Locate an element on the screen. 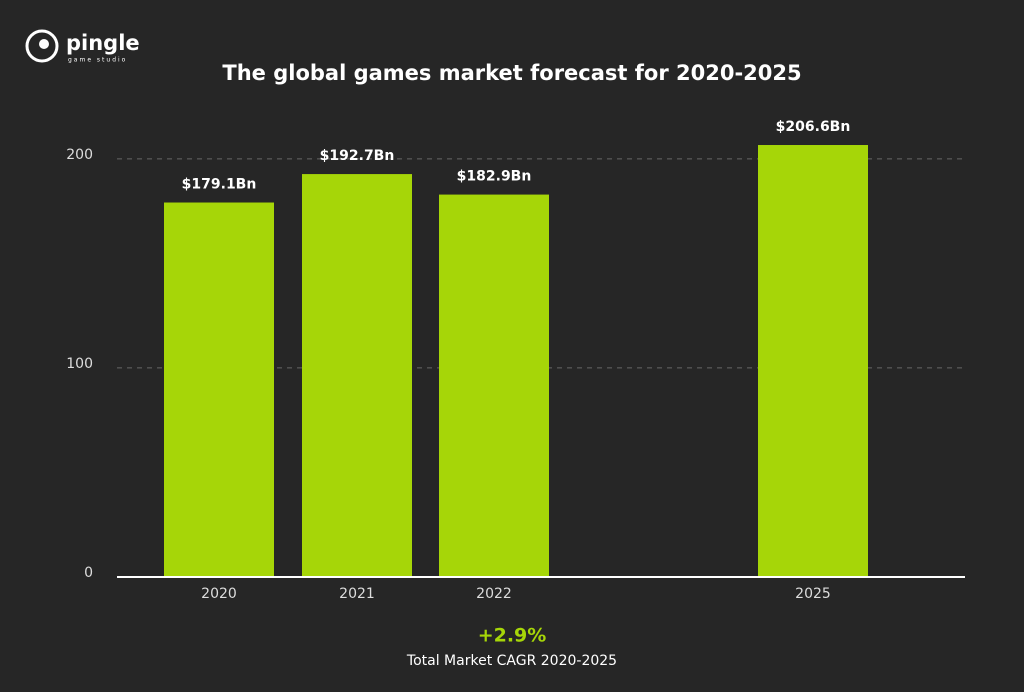 The width and height of the screenshot is (1024, 692). x-tick-label: 2021 is located at coordinates (357, 594).